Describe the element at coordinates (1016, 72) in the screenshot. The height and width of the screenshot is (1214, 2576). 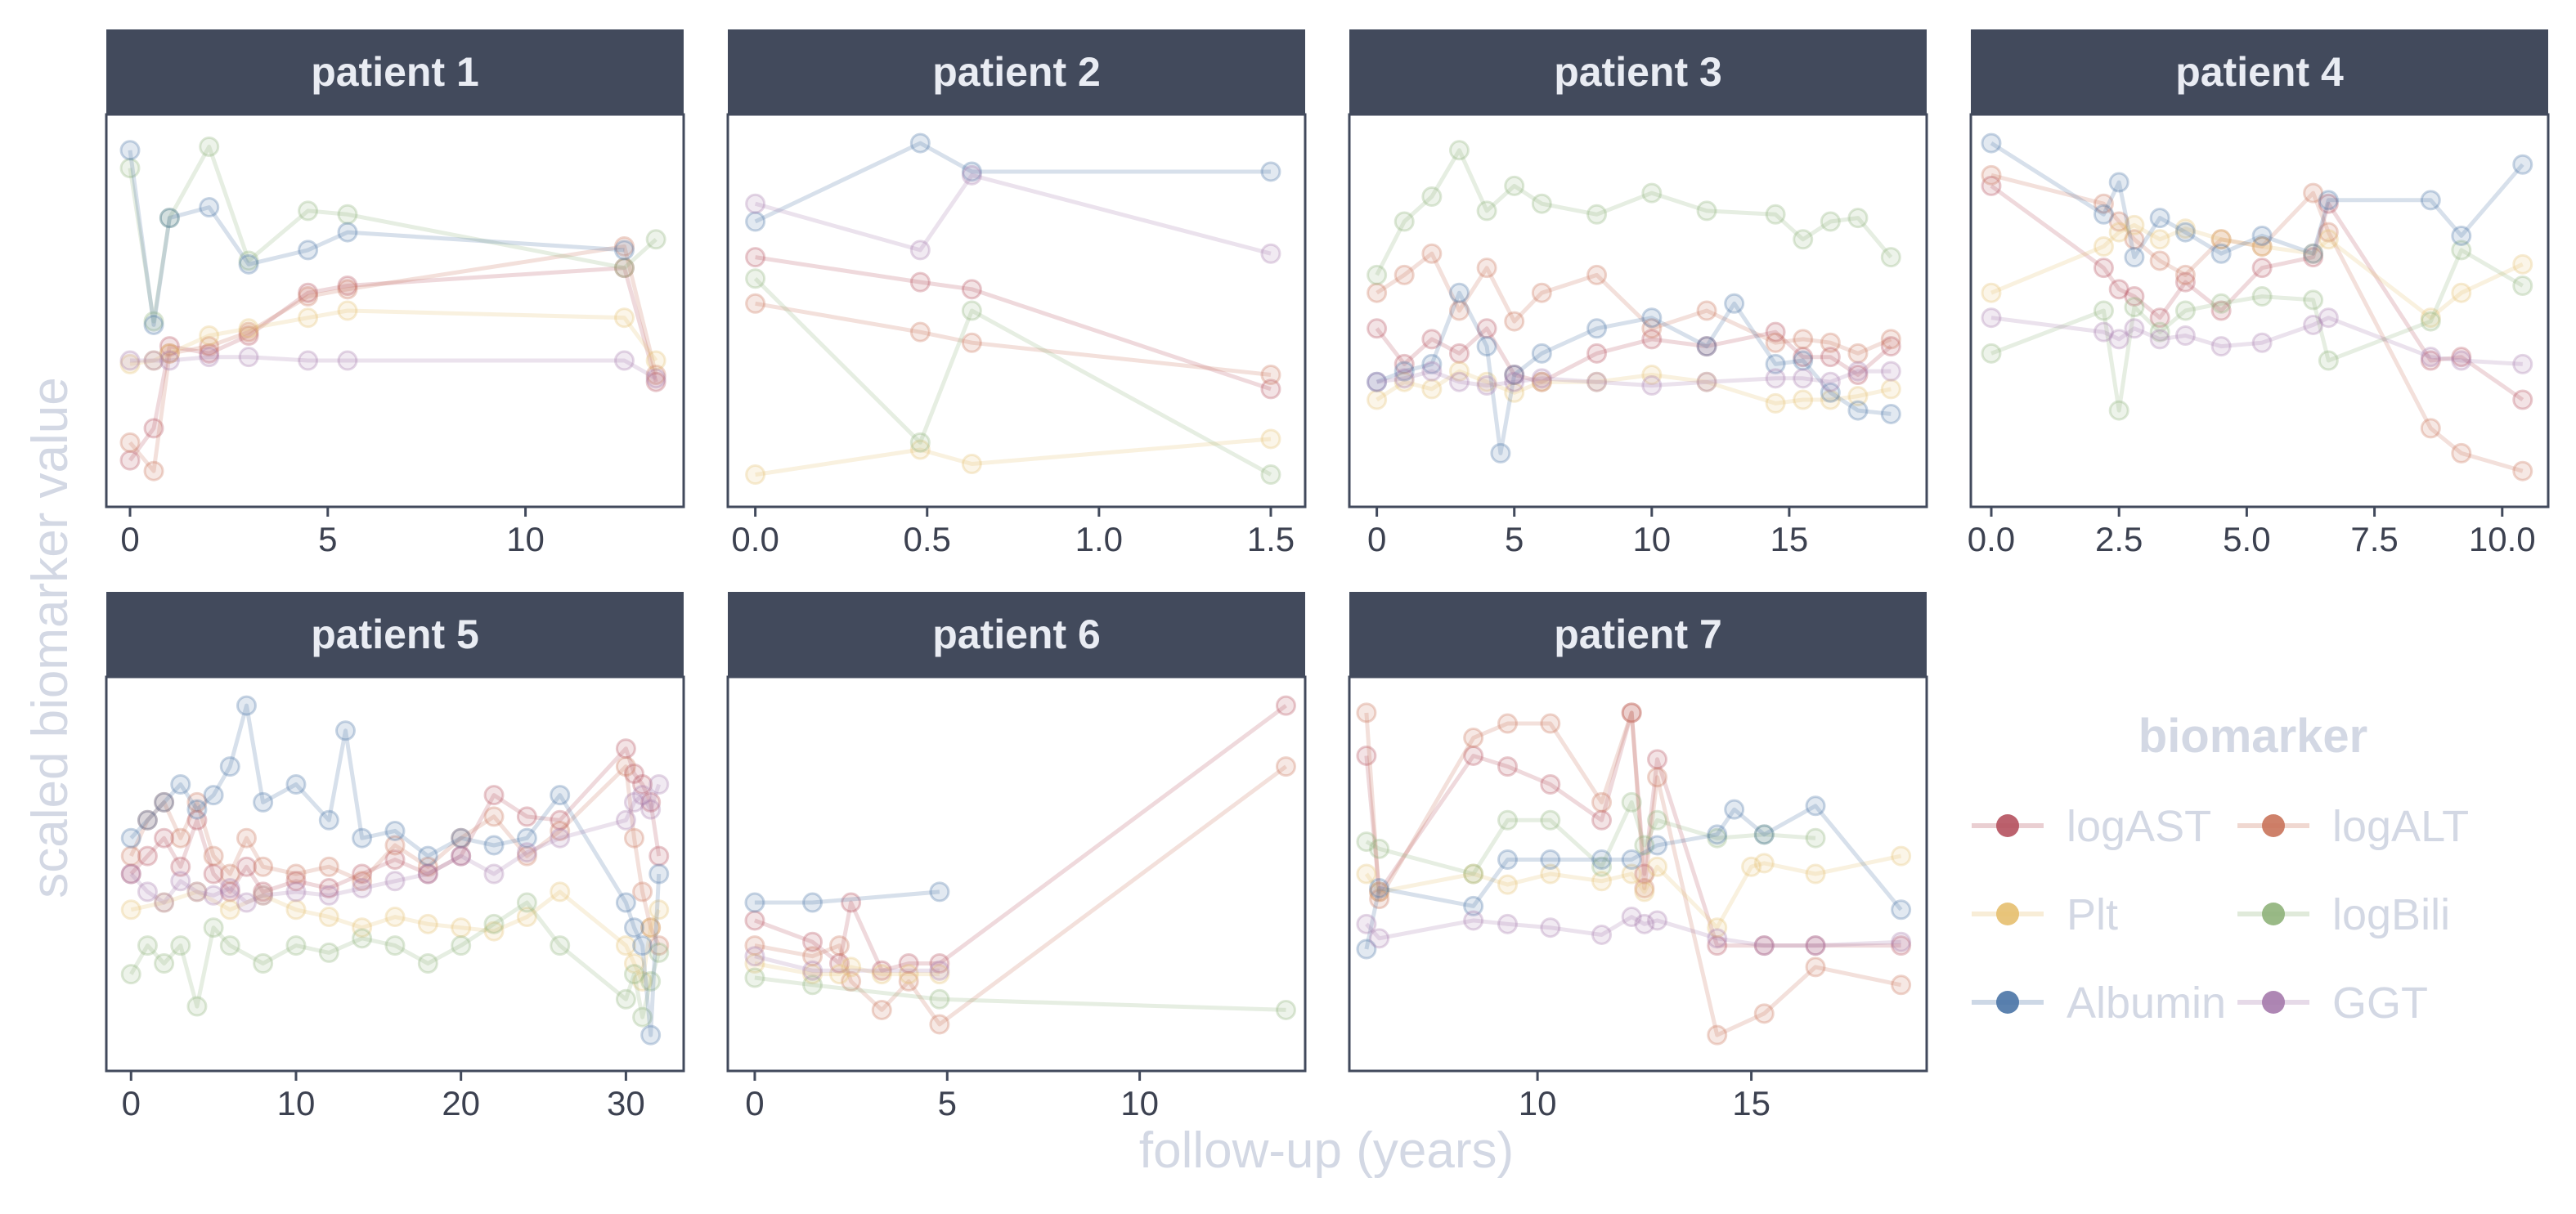
I see `panel-strip` at that location.